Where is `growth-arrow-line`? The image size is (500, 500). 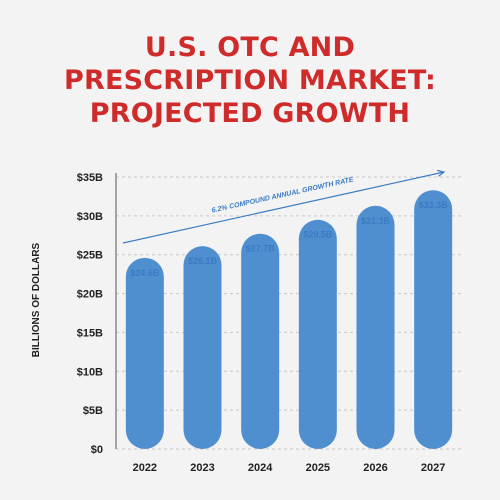 growth-arrow-line is located at coordinates (283, 207).